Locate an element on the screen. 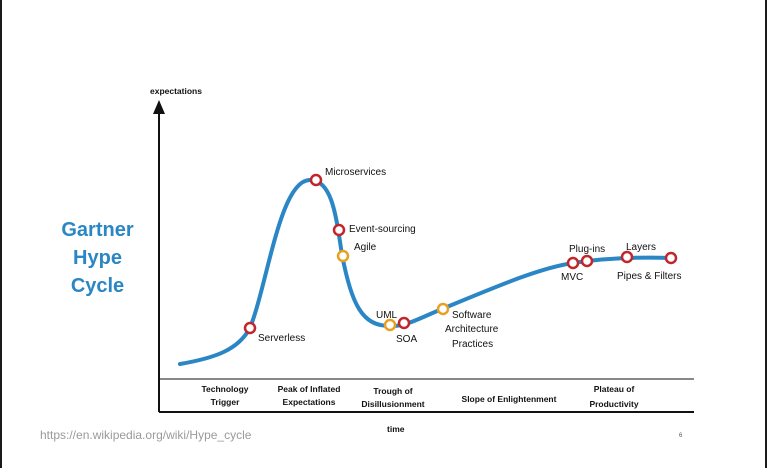 This screenshot has height=468, width=767. label-plug-ins: Plug-ins is located at coordinates (587, 249).